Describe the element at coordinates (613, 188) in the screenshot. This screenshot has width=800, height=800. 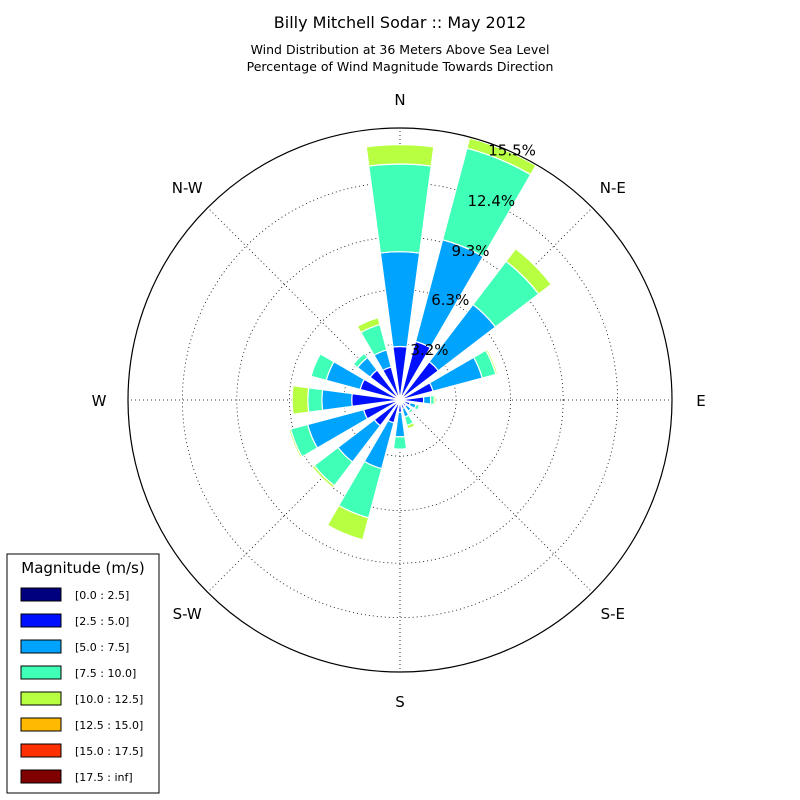
I see `direction-label-n-e: N-E` at that location.